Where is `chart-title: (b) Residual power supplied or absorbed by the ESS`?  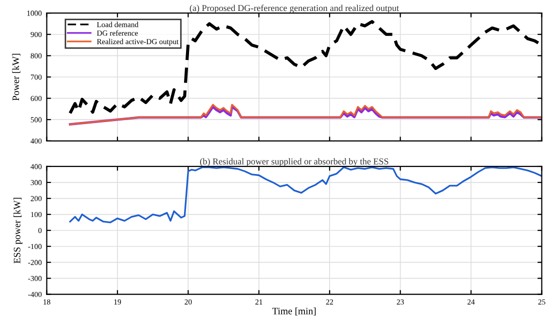 chart-title: (b) Residual power supplied or absorbed by the ESS is located at coordinates (294, 162).